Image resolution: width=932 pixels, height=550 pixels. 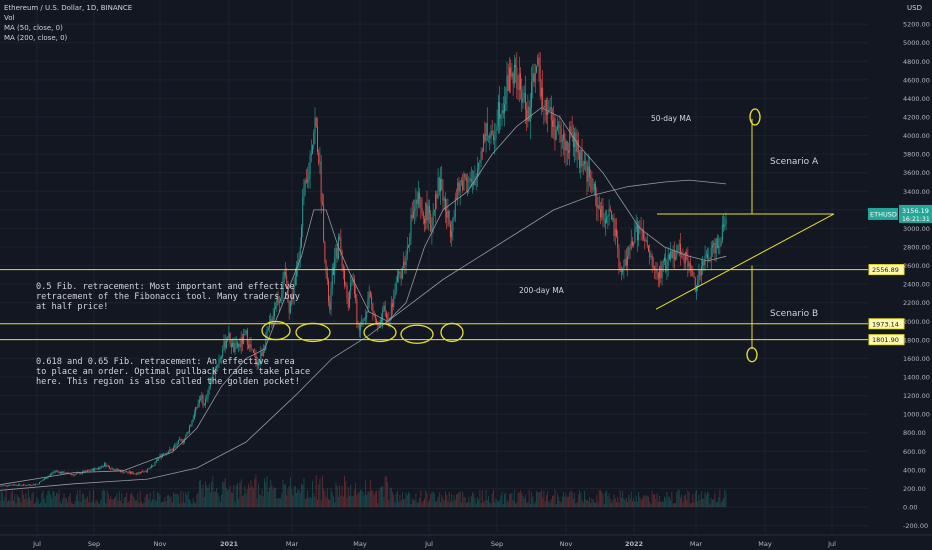 I want to click on highlight-circle, so click(x=417, y=334).